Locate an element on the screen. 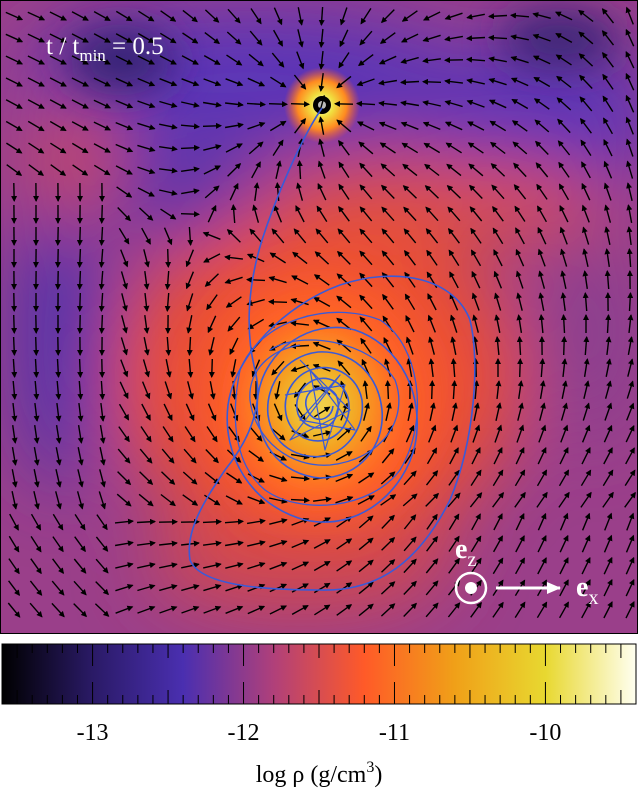 The image size is (638, 792). colorbar-label: log ρ (g/cm3) is located at coordinates (319, 773).